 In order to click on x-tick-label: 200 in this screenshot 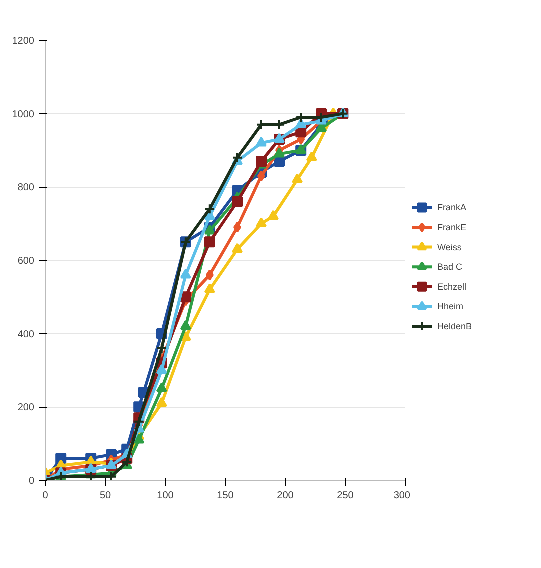, I will do `click(285, 496)`.